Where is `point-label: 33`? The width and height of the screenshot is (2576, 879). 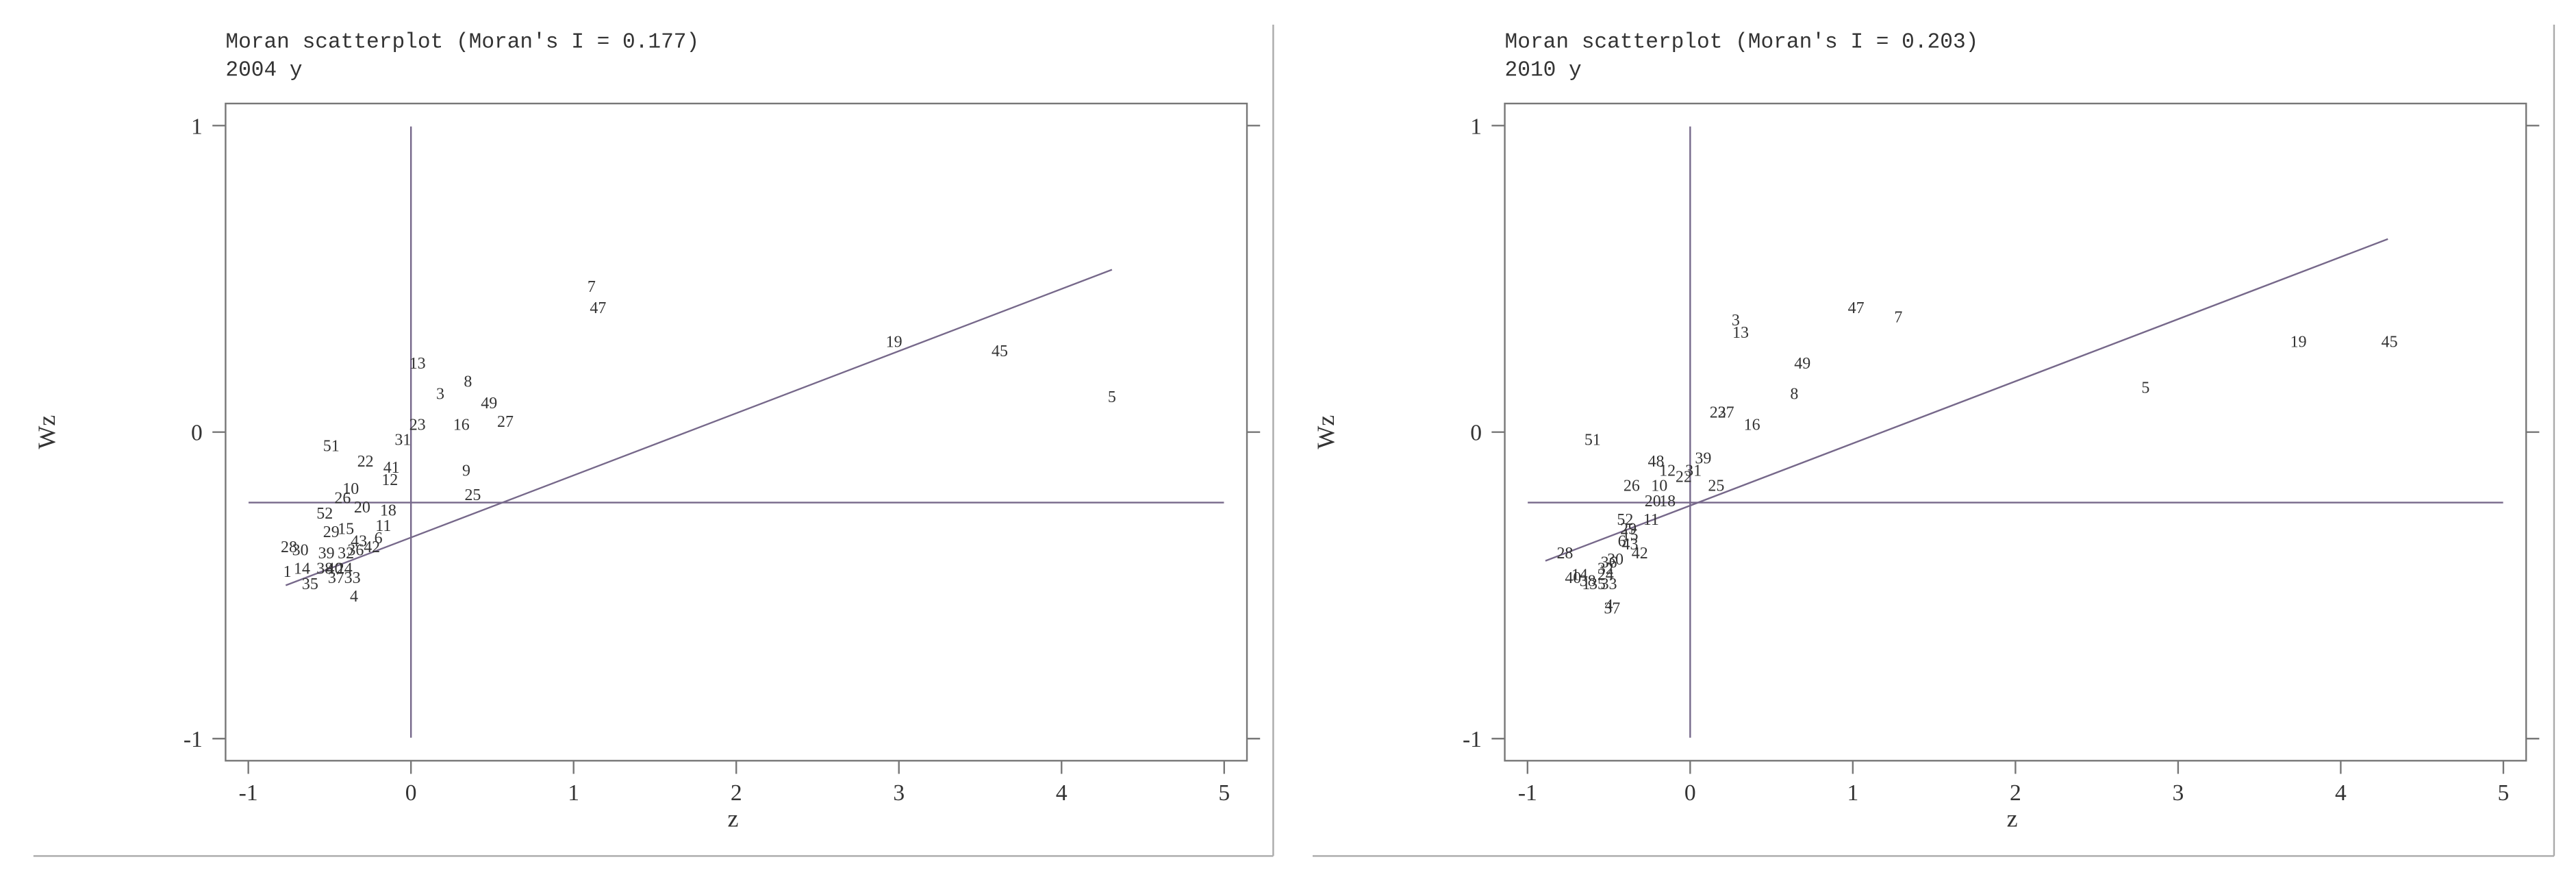 point-label: 33 is located at coordinates (1609, 584).